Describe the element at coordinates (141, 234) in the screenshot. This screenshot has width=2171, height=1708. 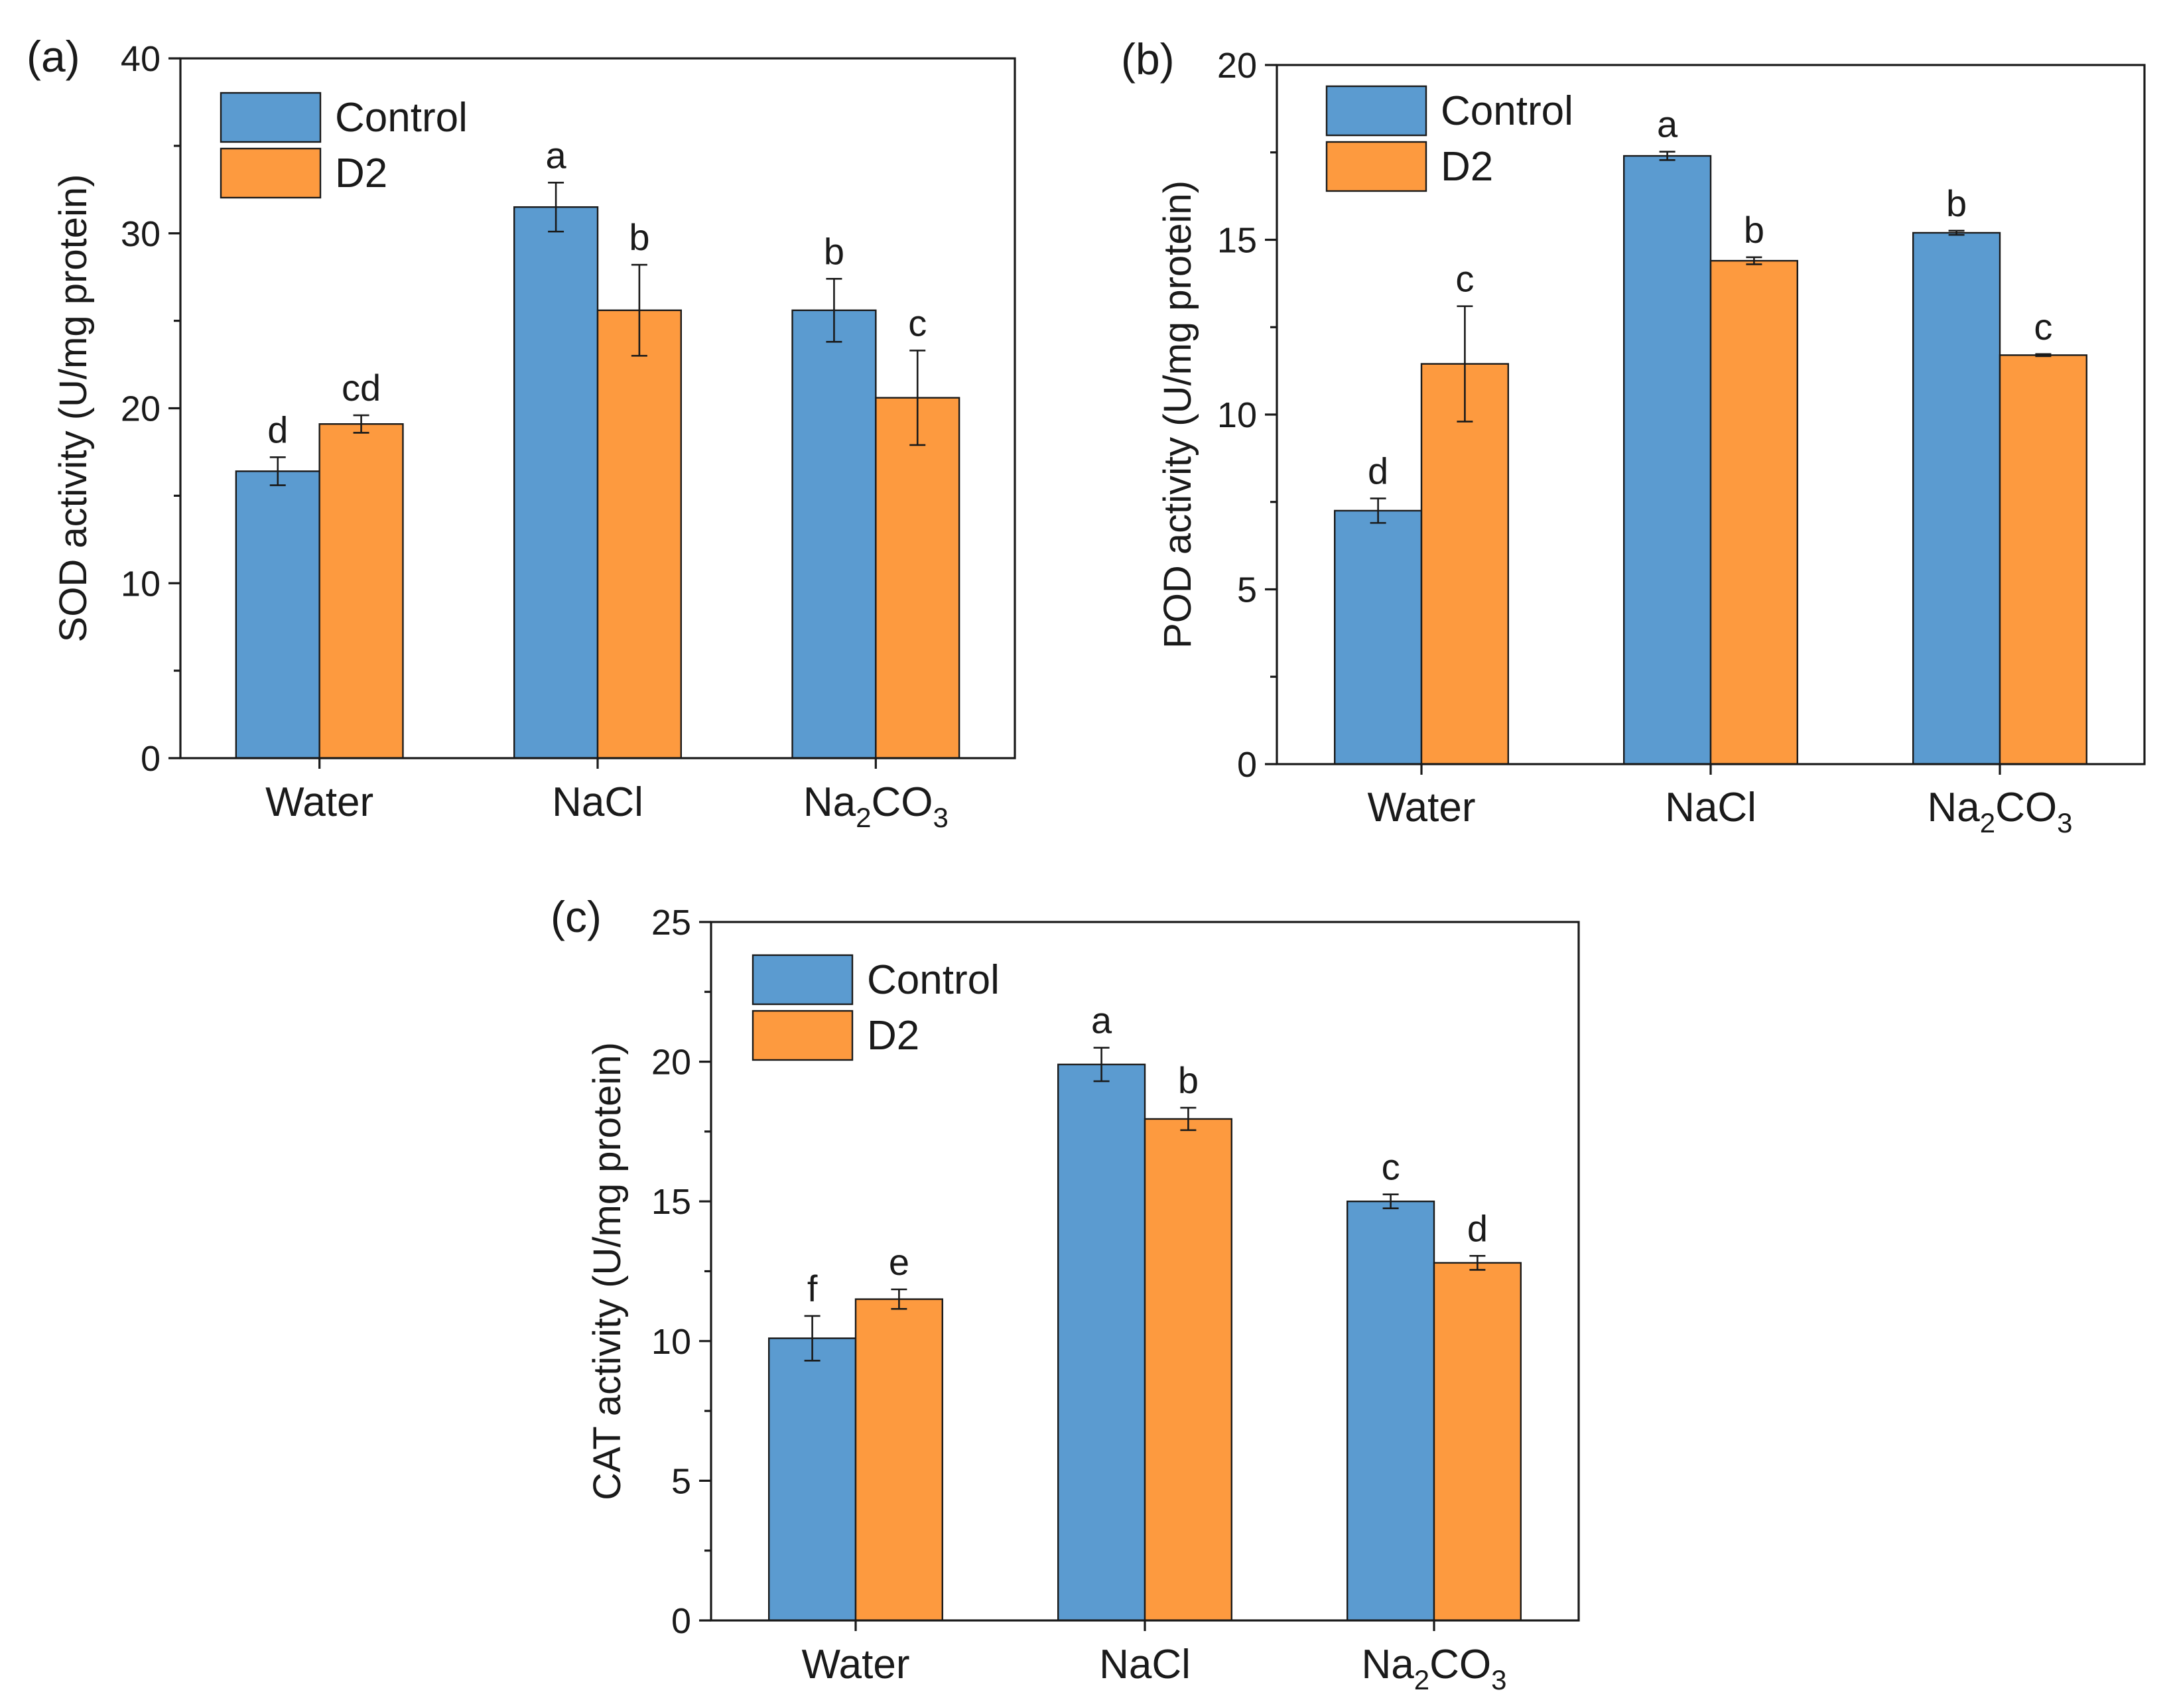
I see `y-tick-label: 30` at that location.